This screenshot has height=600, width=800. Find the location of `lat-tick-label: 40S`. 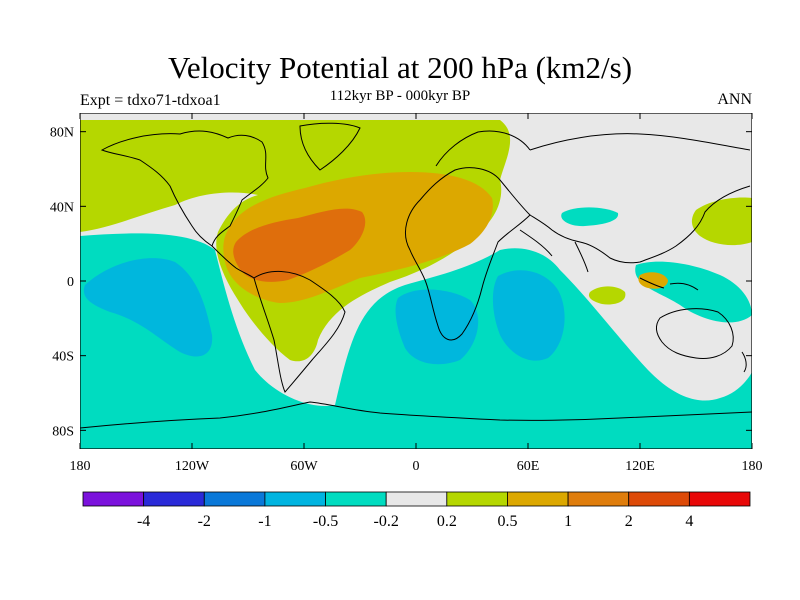

lat-tick-label: 40S is located at coordinates (63, 357).